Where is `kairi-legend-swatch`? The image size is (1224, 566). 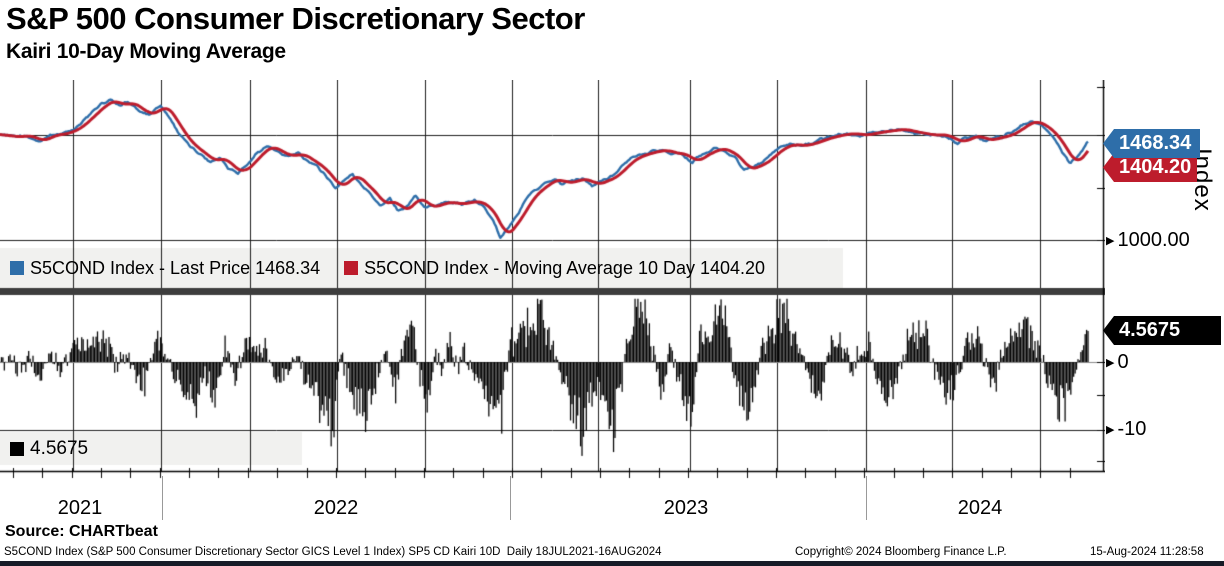 kairi-legend-swatch is located at coordinates (17, 449).